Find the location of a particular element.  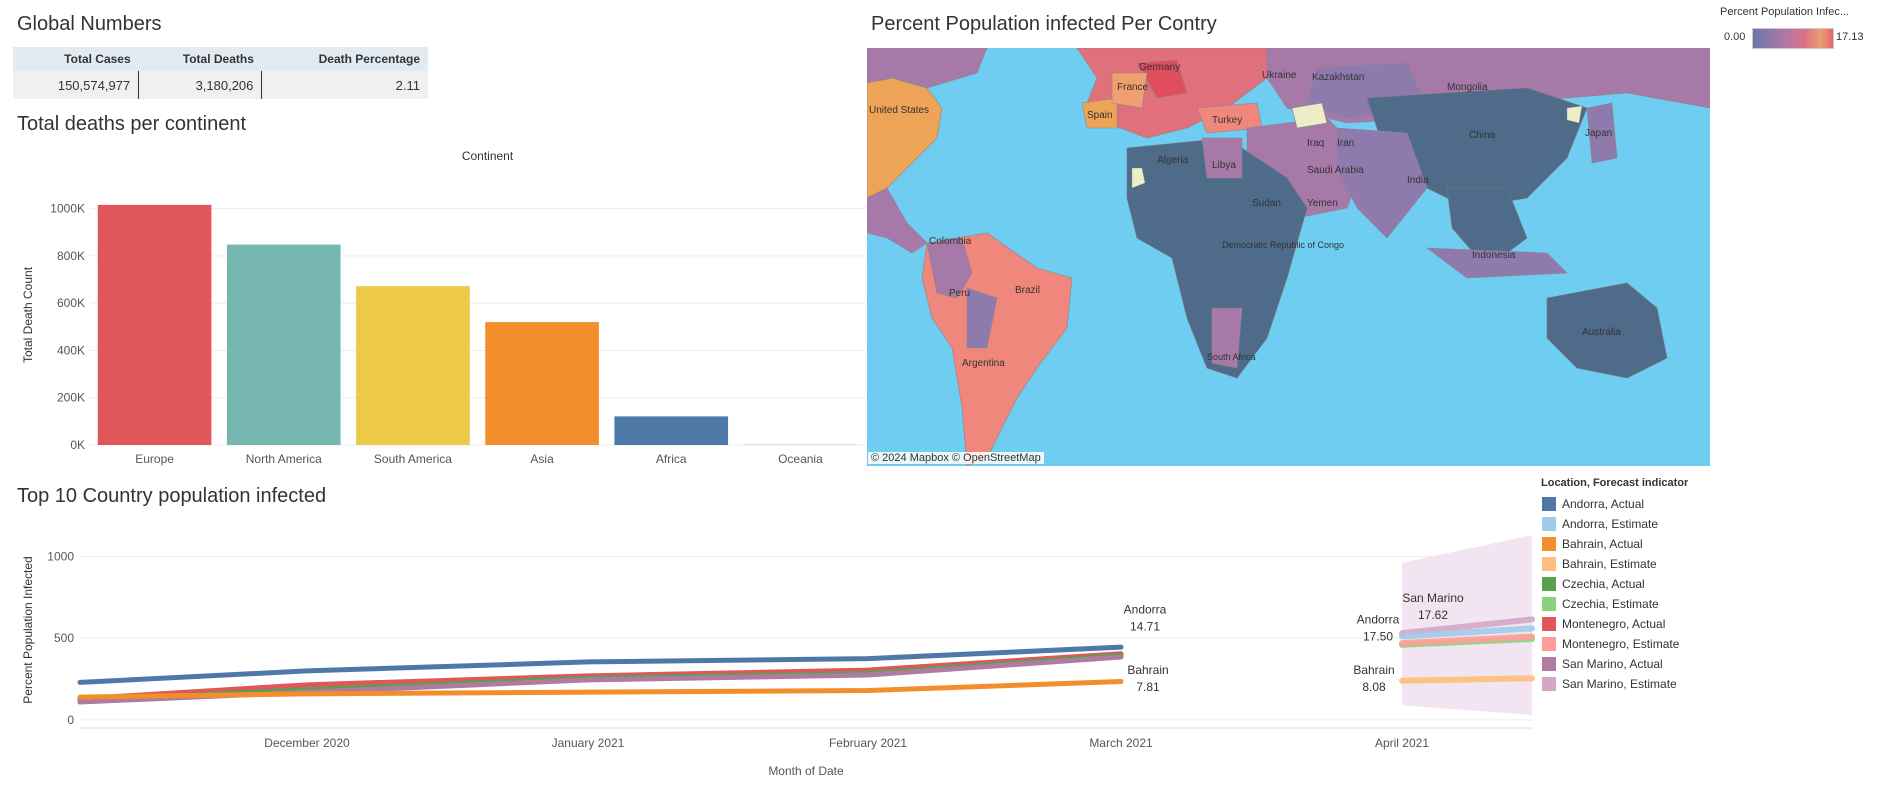

country-colombia is located at coordinates (949, 268).